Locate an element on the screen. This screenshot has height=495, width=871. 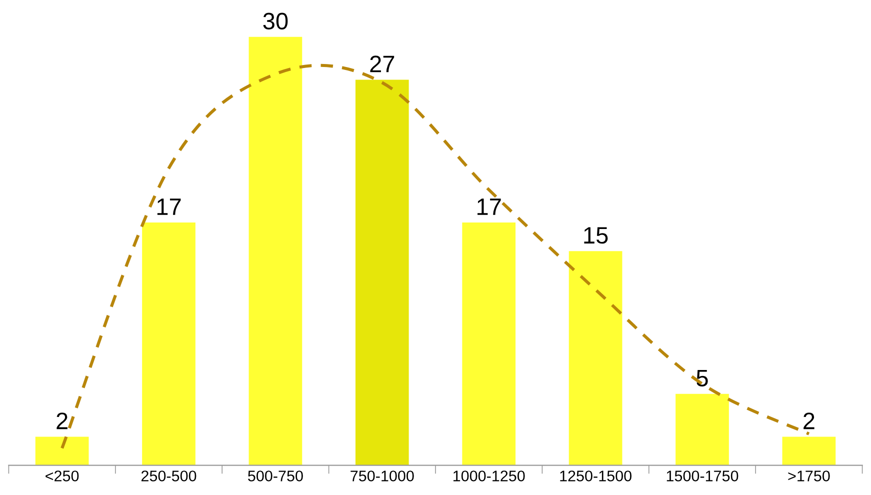
x-tick-label: 500-750 is located at coordinates (275, 476).